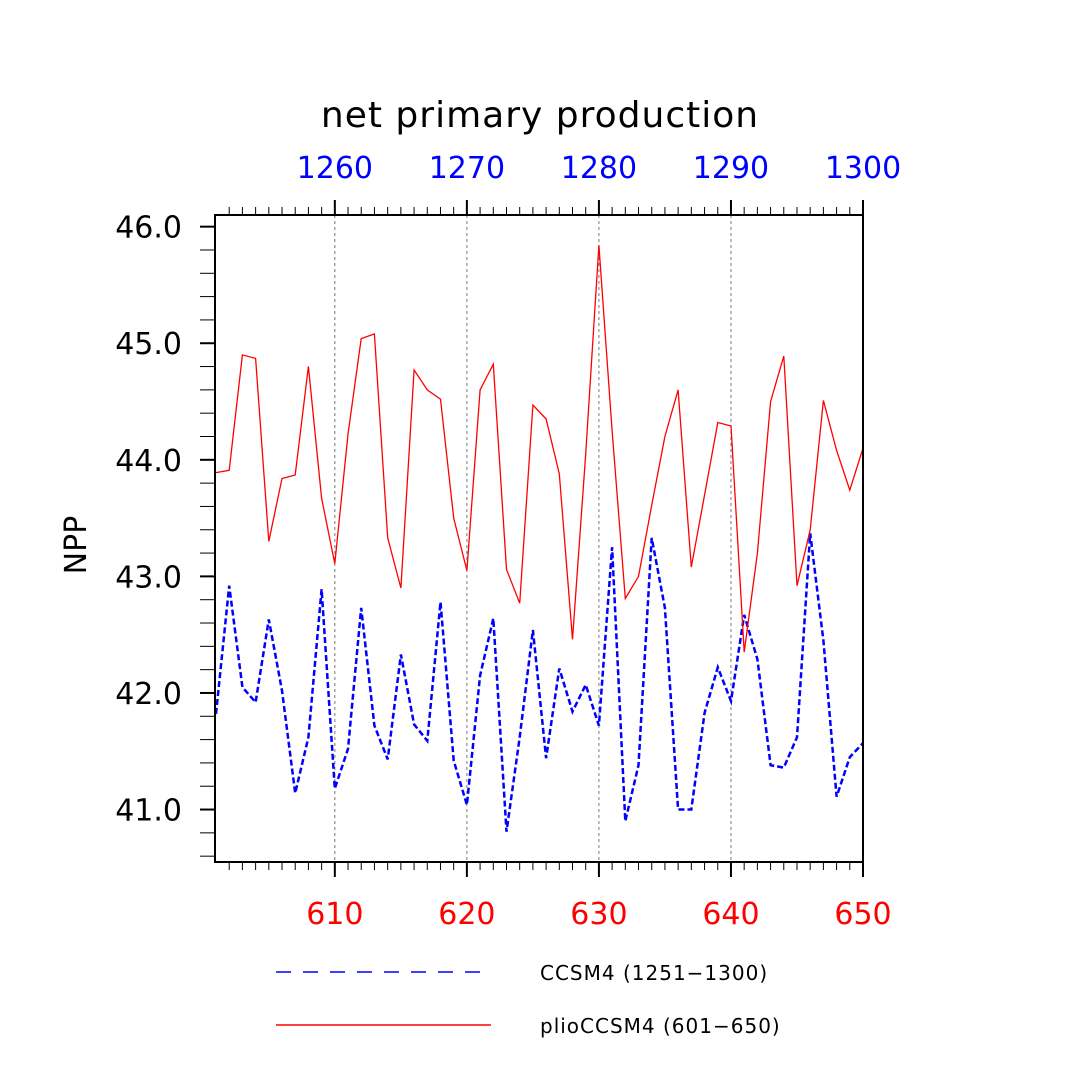 This screenshot has height=1080, width=1080. Describe the element at coordinates (148, 228) in the screenshot. I see `y-tick-label: 46.0` at that location.